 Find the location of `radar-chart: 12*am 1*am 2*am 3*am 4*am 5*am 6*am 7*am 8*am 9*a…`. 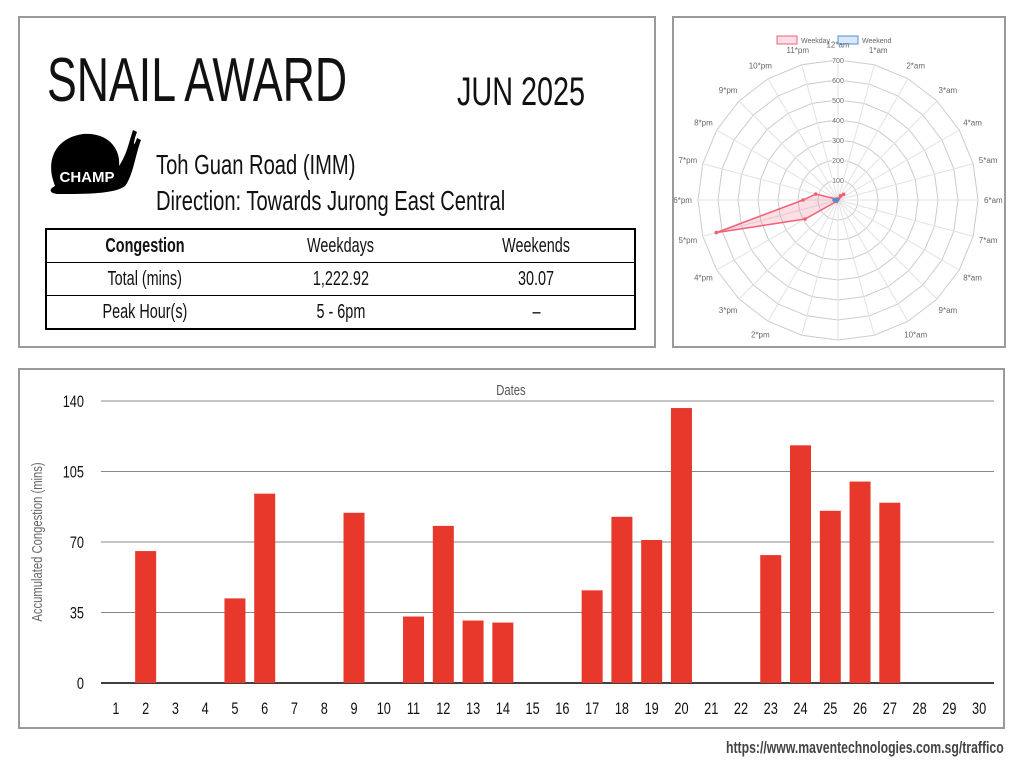

radar-chart: 12*am 1*am 2*am 3*am 4*am 5*am 6*am 7*am 8*am 9*a… is located at coordinates (838, 197).